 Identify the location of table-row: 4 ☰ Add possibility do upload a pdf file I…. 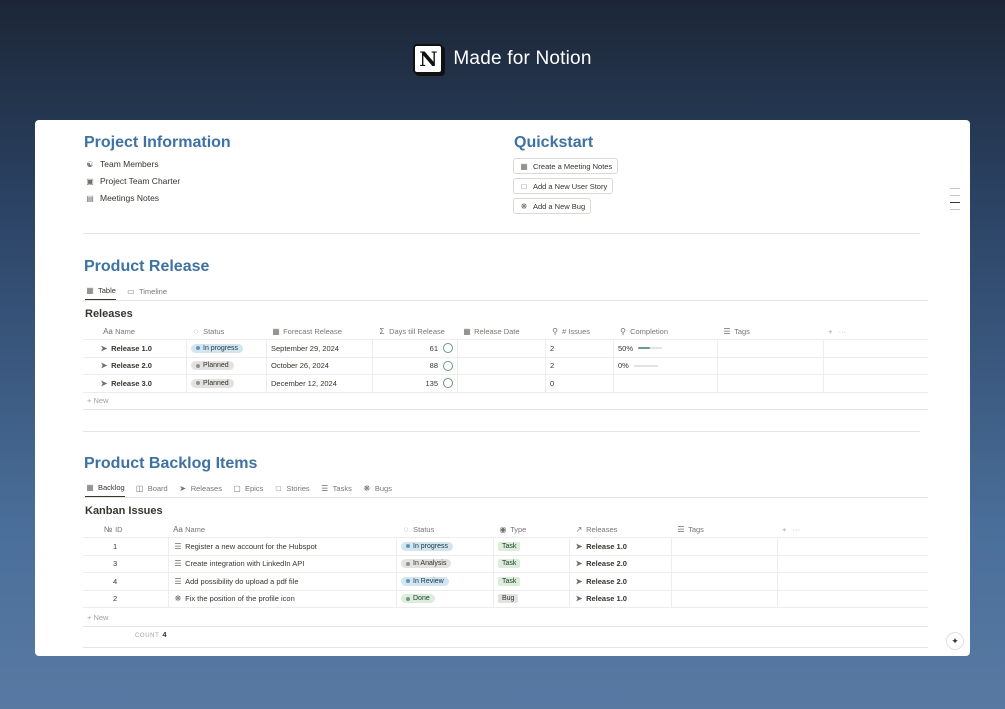
(505, 581).